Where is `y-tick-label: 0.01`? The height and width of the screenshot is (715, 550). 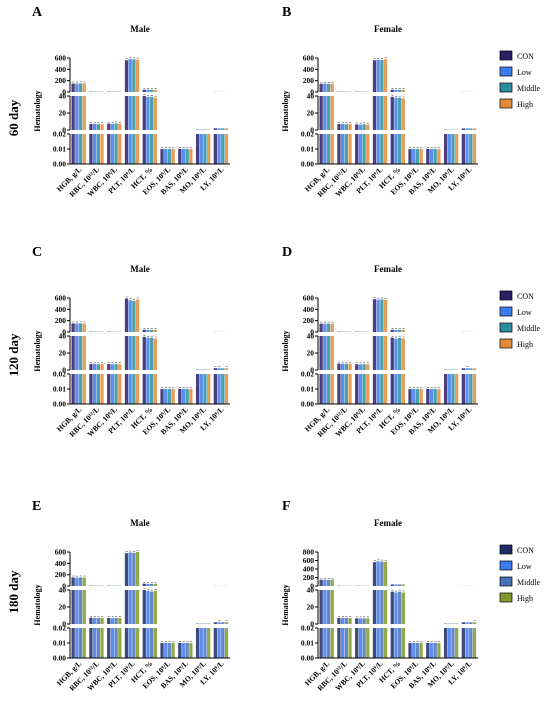 y-tick-label: 0.01 is located at coordinates (307, 389).